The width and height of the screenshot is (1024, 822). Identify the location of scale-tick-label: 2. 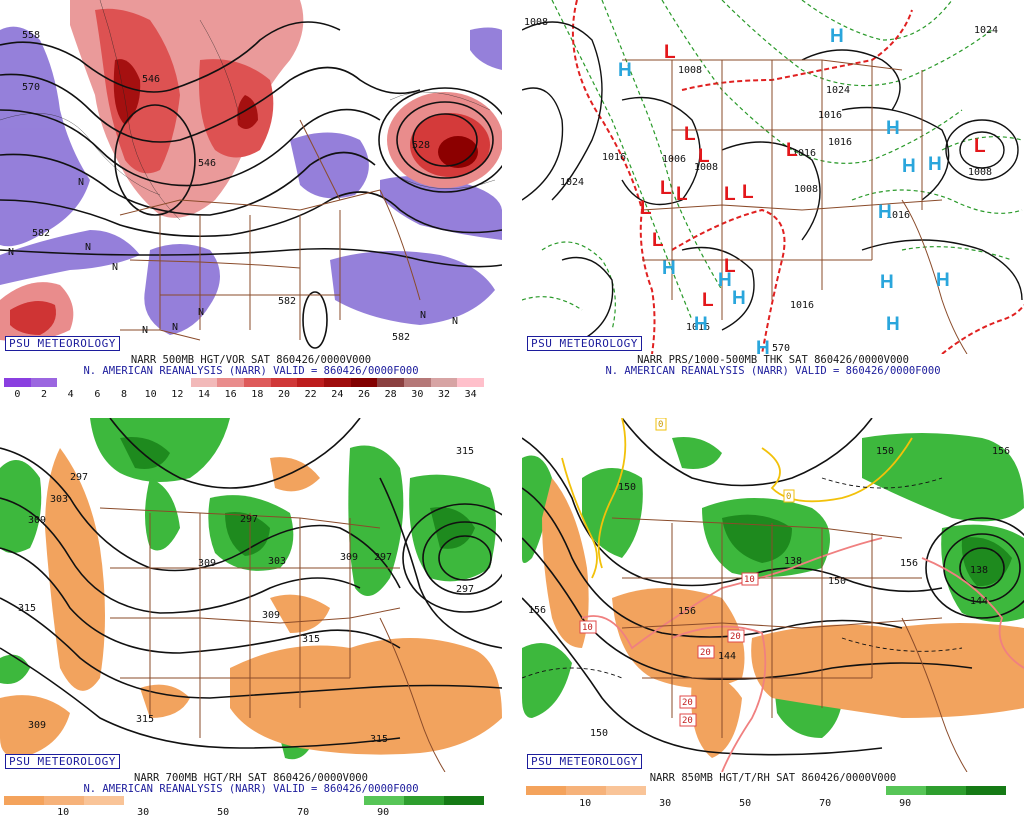
(43, 394).